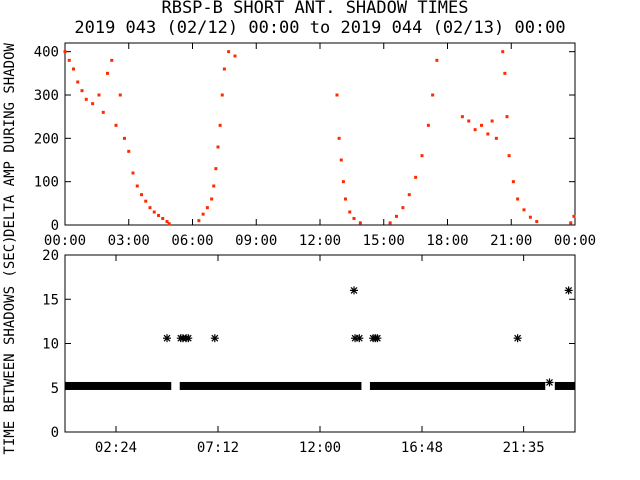 The width and height of the screenshot is (640, 480). I want to click on x-tick-label: 21:00, so click(511, 241).